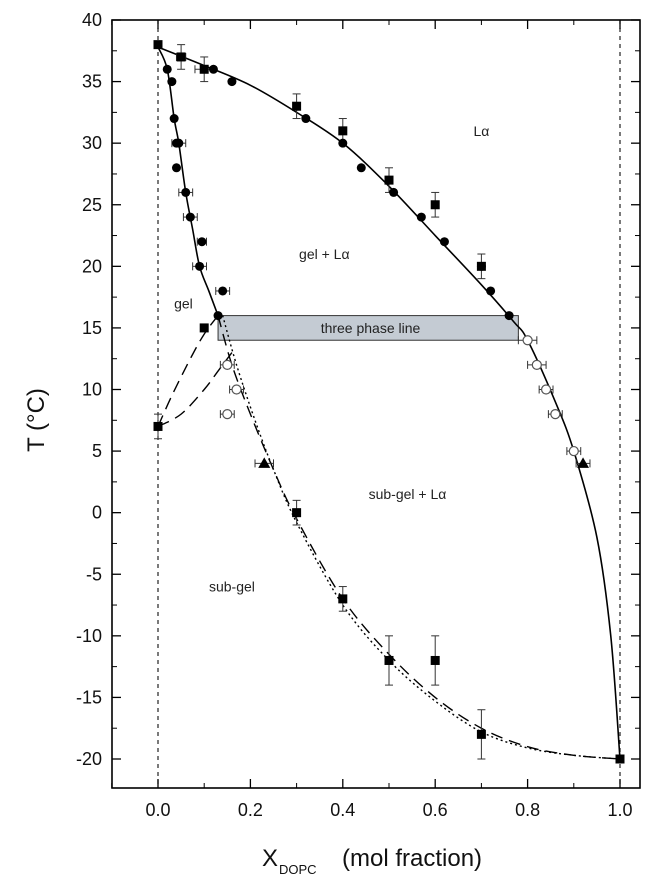 This screenshot has height=880, width=659. Describe the element at coordinates (97, 451) in the screenshot. I see `y-tick-label: 5` at that location.